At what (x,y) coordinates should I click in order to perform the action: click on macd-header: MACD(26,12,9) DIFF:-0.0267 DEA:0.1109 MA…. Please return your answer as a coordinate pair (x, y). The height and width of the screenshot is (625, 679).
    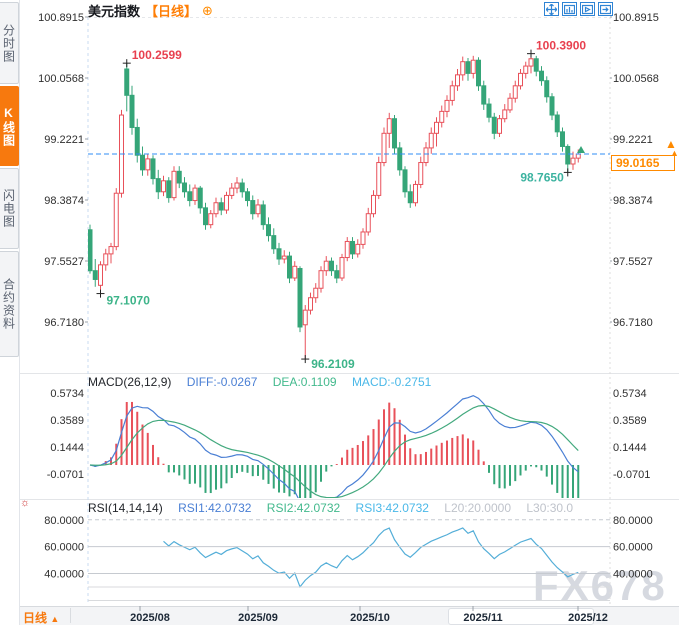
    Looking at the image, I should click on (259, 382).